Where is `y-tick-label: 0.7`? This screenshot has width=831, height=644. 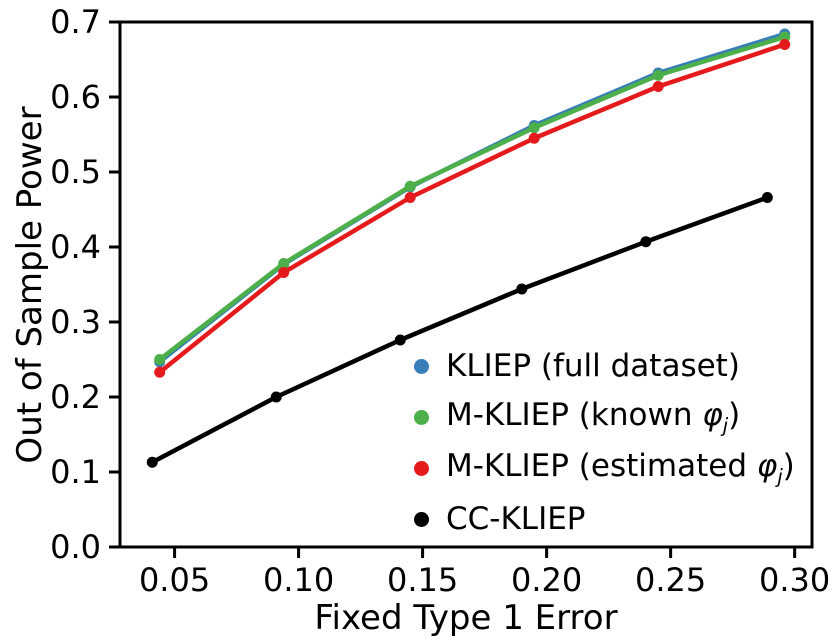 y-tick-label: 0.7 is located at coordinates (75, 22).